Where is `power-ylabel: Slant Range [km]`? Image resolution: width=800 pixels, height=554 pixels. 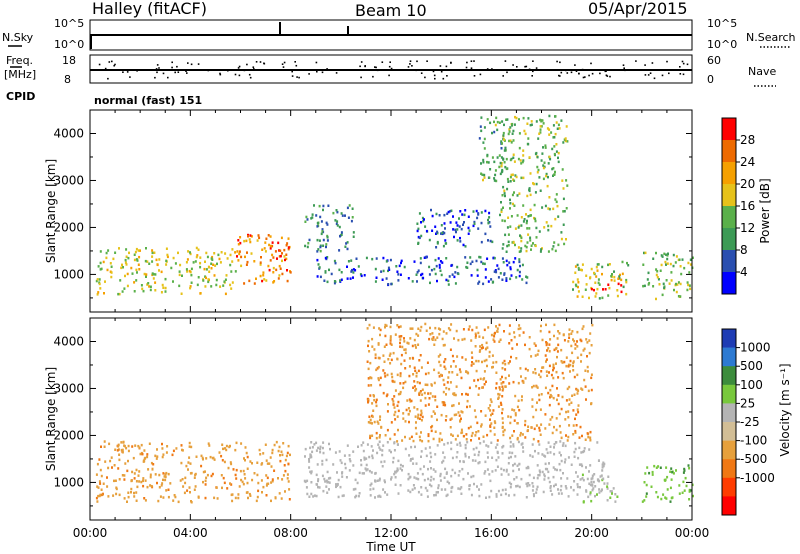 power-ylabel: Slant Range [km] is located at coordinates (51, 211).